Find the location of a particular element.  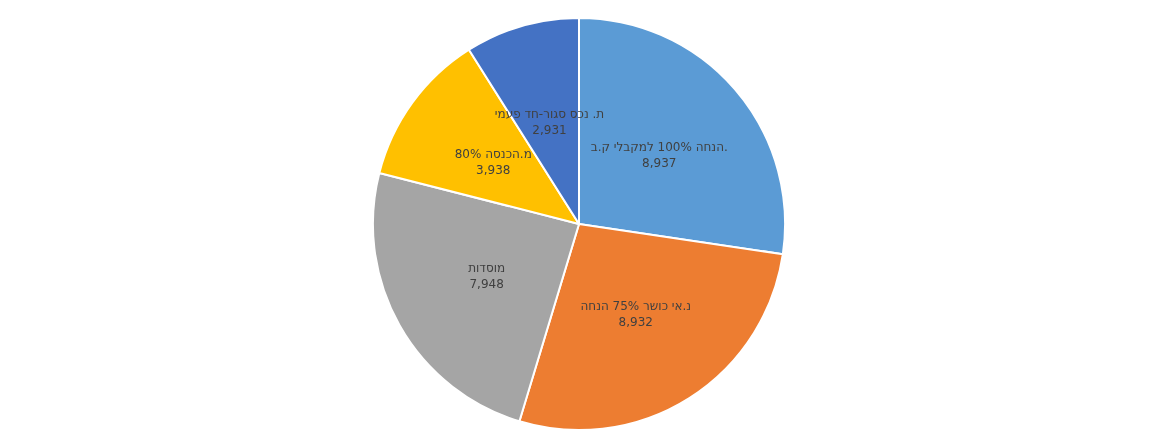

data-label: 2,931 is located at coordinates (549, 130).